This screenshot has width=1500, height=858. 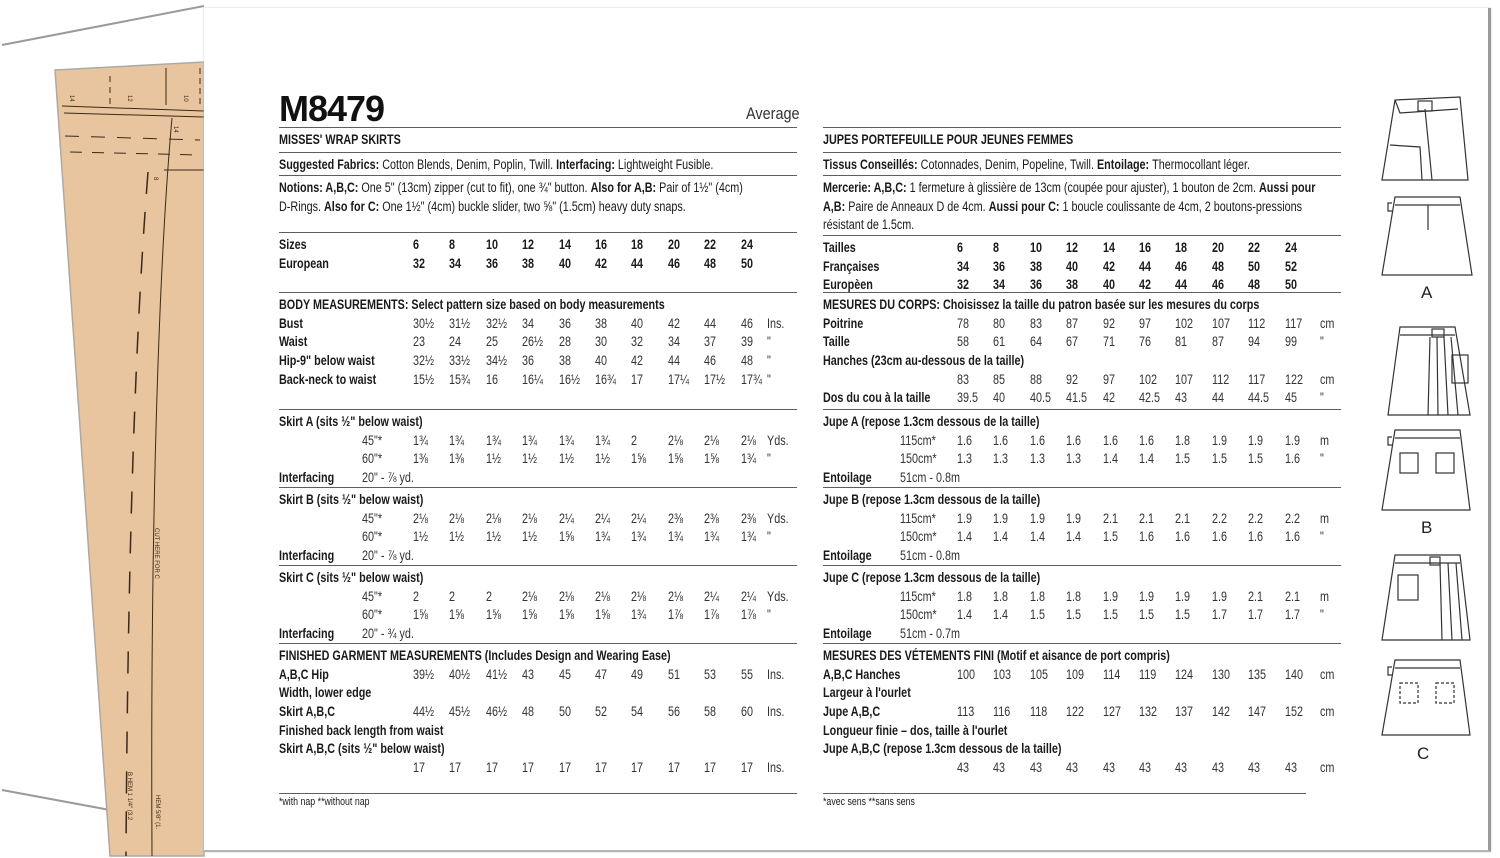 What do you see at coordinates (424, 712) in the screenshot?
I see `value-cell: 44½` at bounding box center [424, 712].